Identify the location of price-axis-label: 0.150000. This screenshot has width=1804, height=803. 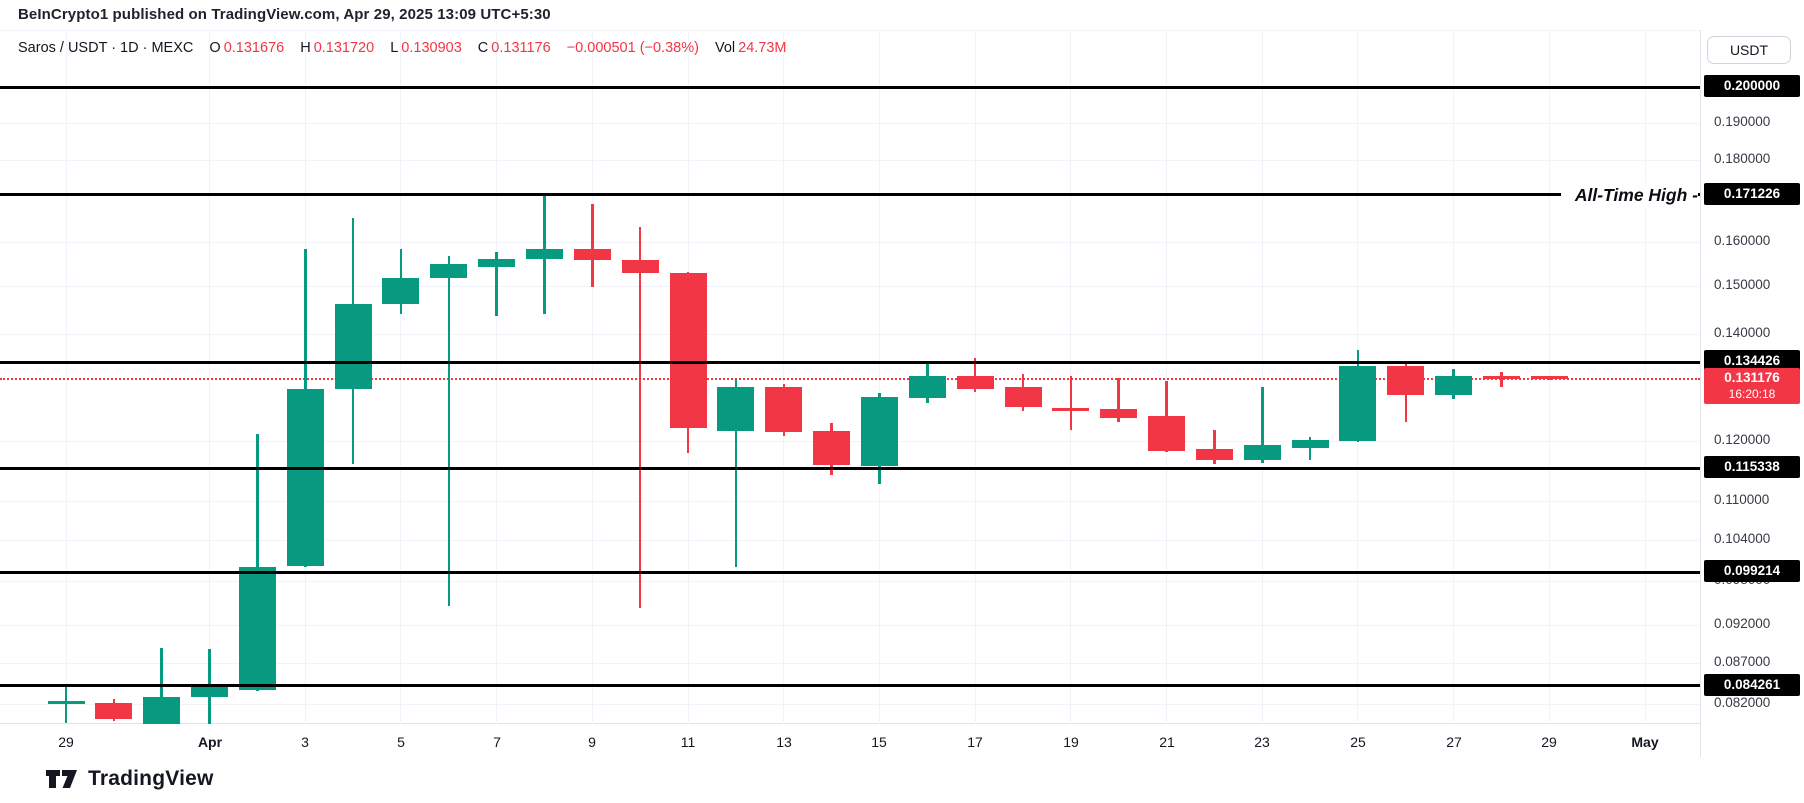
(1742, 284).